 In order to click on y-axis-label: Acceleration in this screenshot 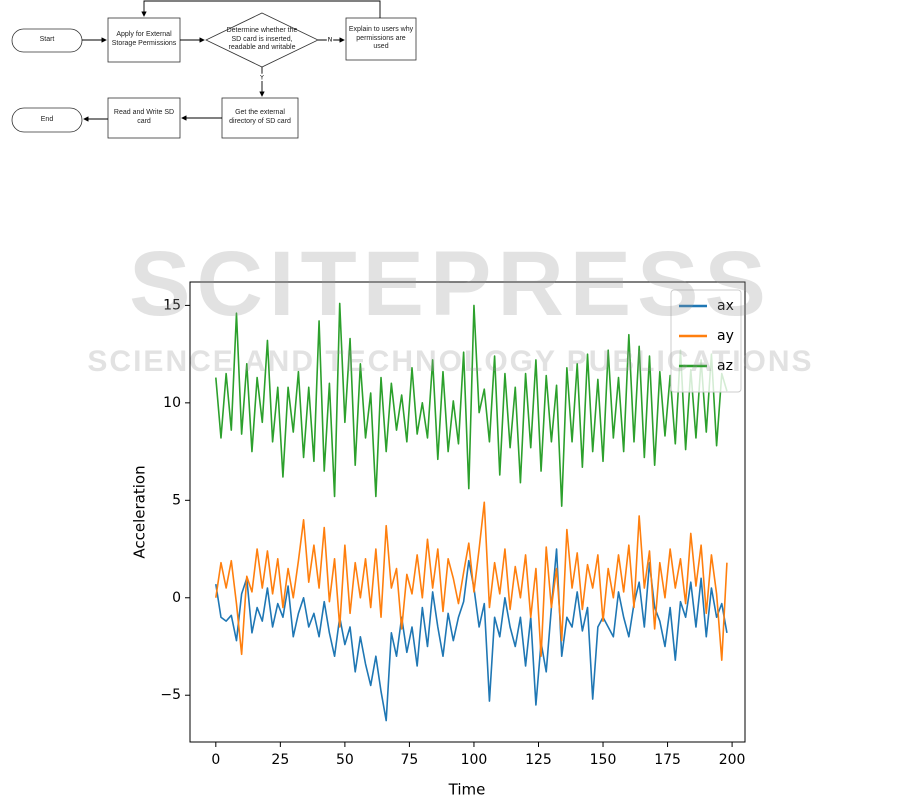, I will do `click(140, 511)`.